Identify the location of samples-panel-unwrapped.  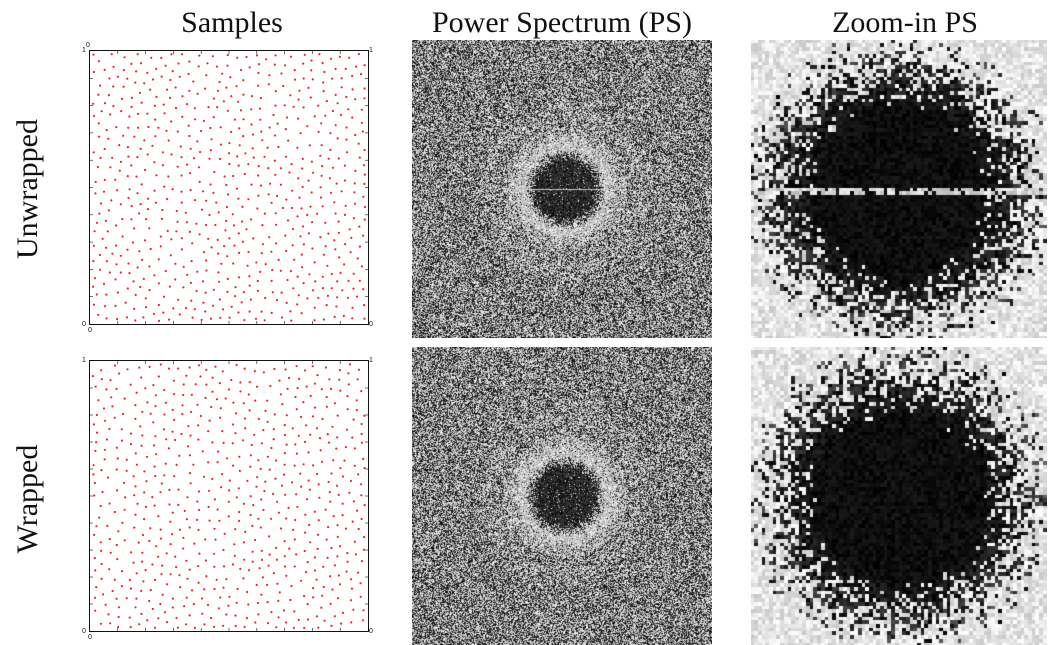
(229, 187).